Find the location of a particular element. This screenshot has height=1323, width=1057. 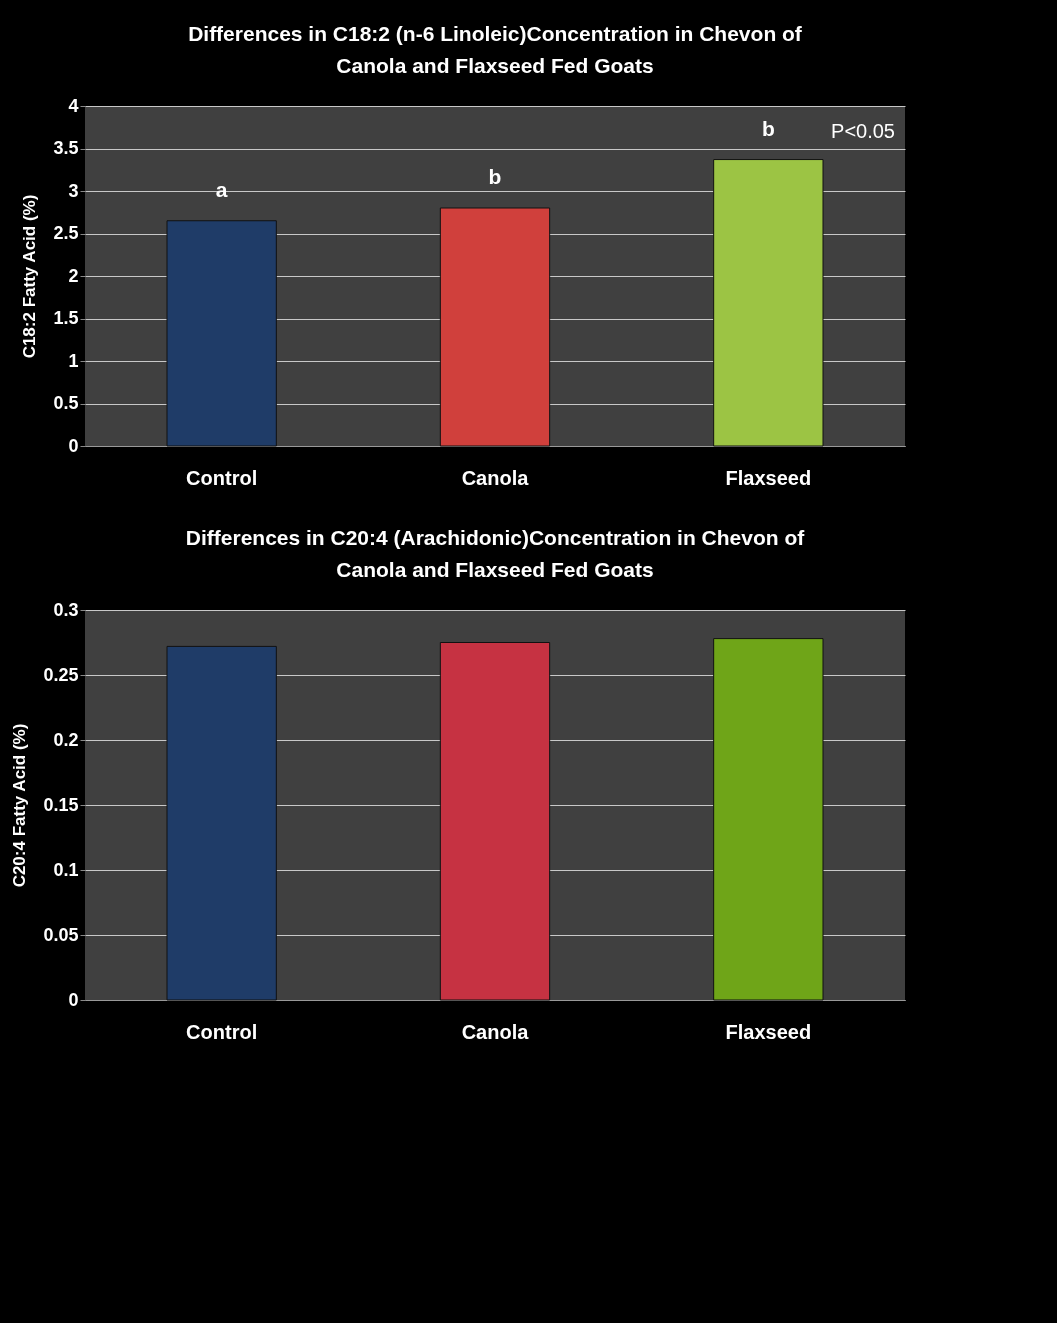

y-tick-label: 1 is located at coordinates (73, 360).